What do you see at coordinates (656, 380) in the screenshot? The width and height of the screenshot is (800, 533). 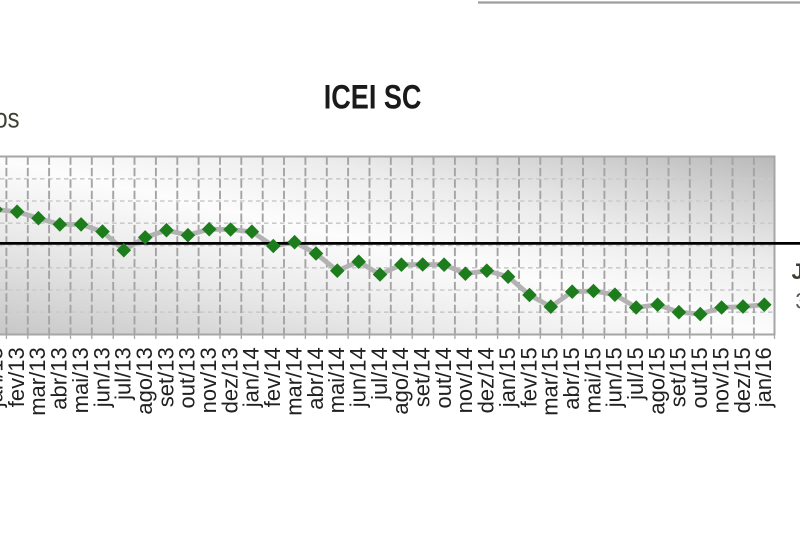 I see `svg-text: ago/15` at bounding box center [656, 380].